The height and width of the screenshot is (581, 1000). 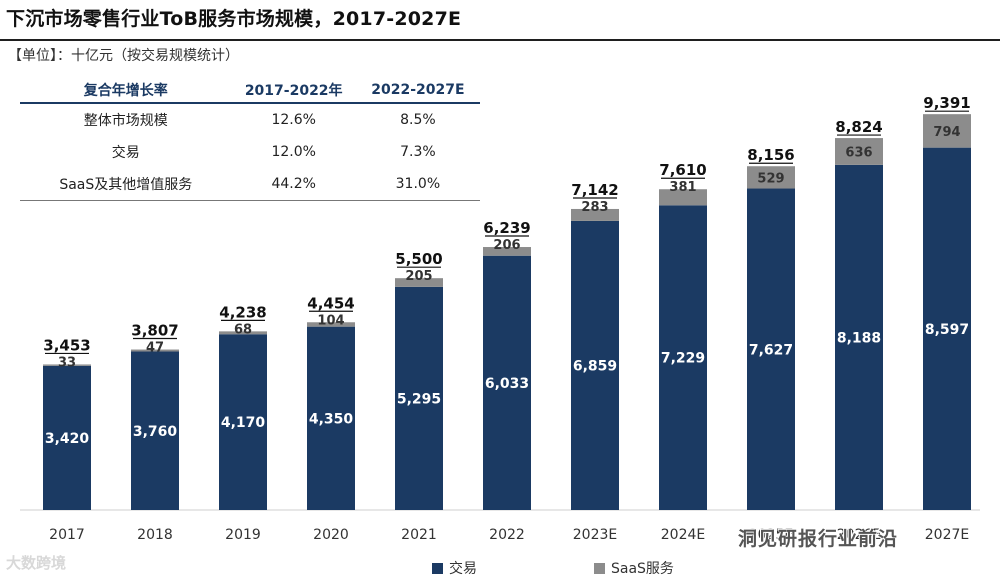 I want to click on x-tick-label: 2021, so click(x=419, y=535).